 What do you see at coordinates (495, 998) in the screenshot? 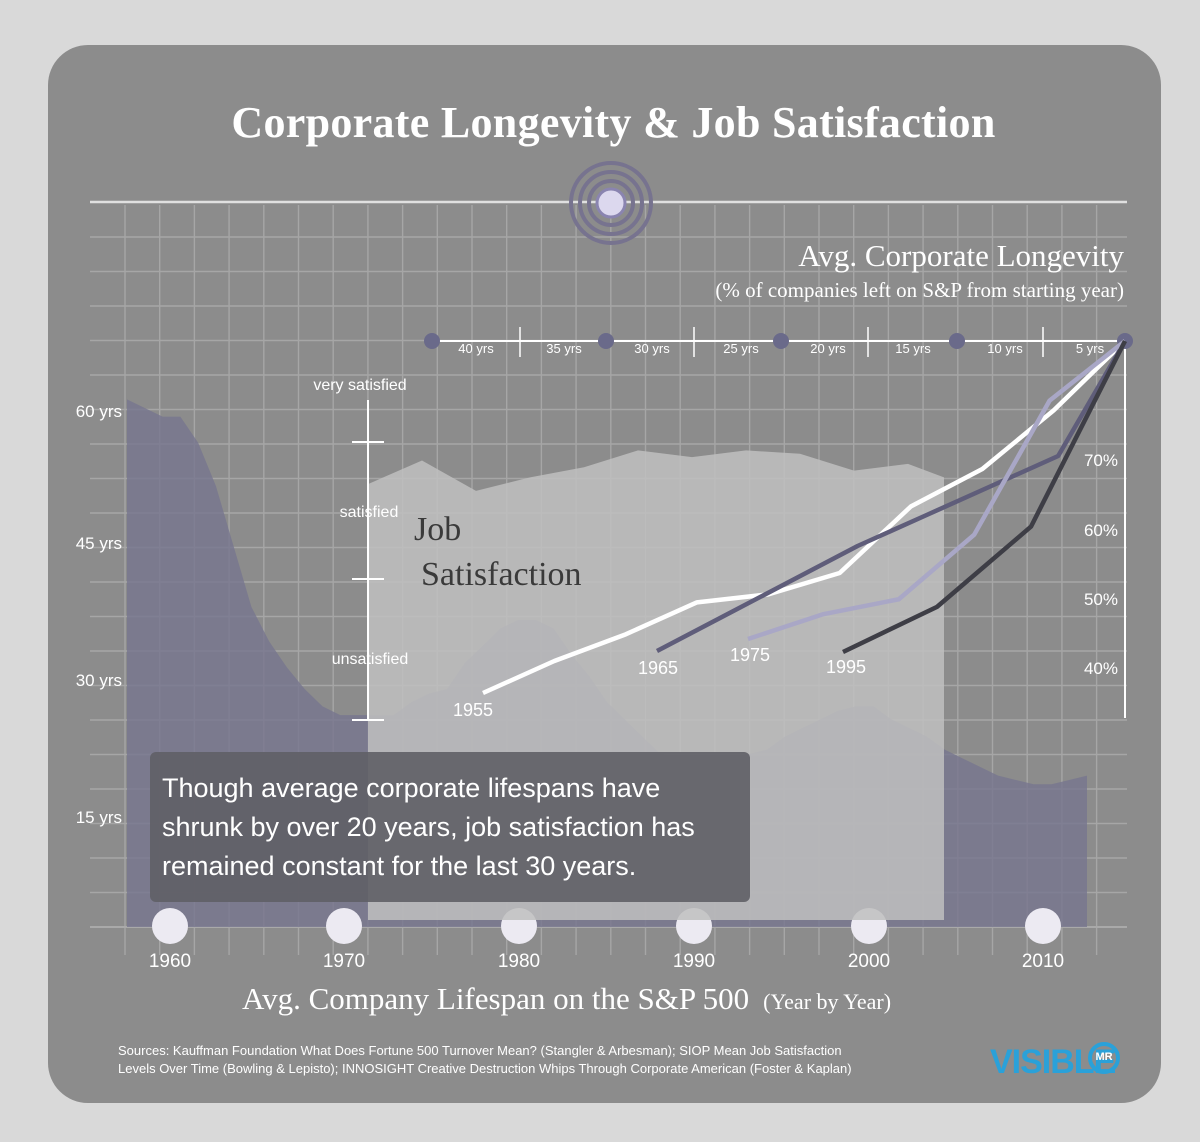
I see `lifespan-title: Avg. Company Lifespan on the S&P 500` at bounding box center [495, 998].